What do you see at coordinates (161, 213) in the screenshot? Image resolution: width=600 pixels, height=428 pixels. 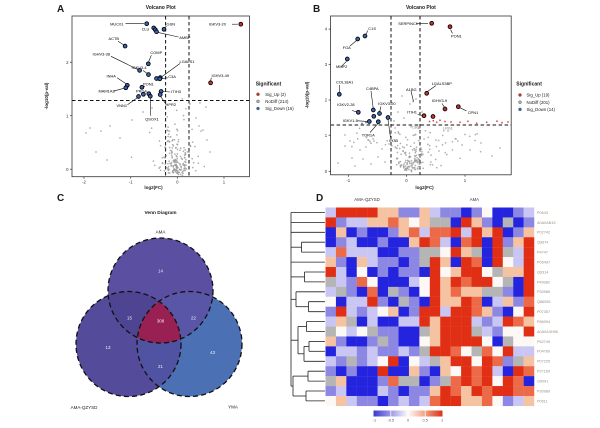 I see `svg-text: Venn Diagram` at bounding box center [161, 213].